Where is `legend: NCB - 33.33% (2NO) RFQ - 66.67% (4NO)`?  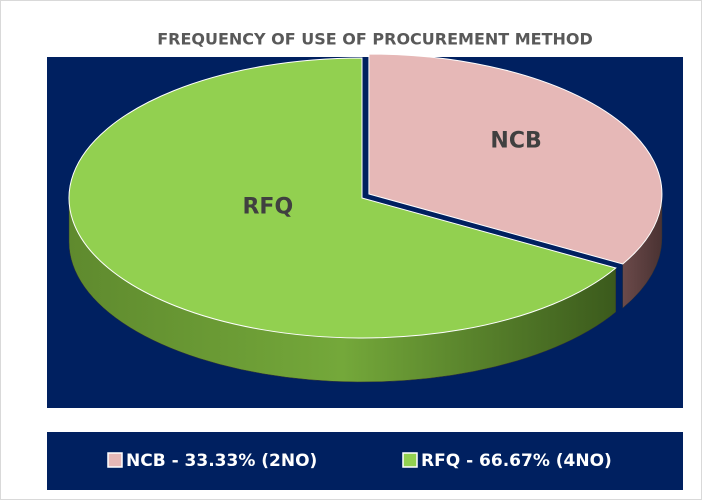
legend: NCB - 33.33% (2NO) RFQ - 66.67% (4NO) is located at coordinates (359, 461).